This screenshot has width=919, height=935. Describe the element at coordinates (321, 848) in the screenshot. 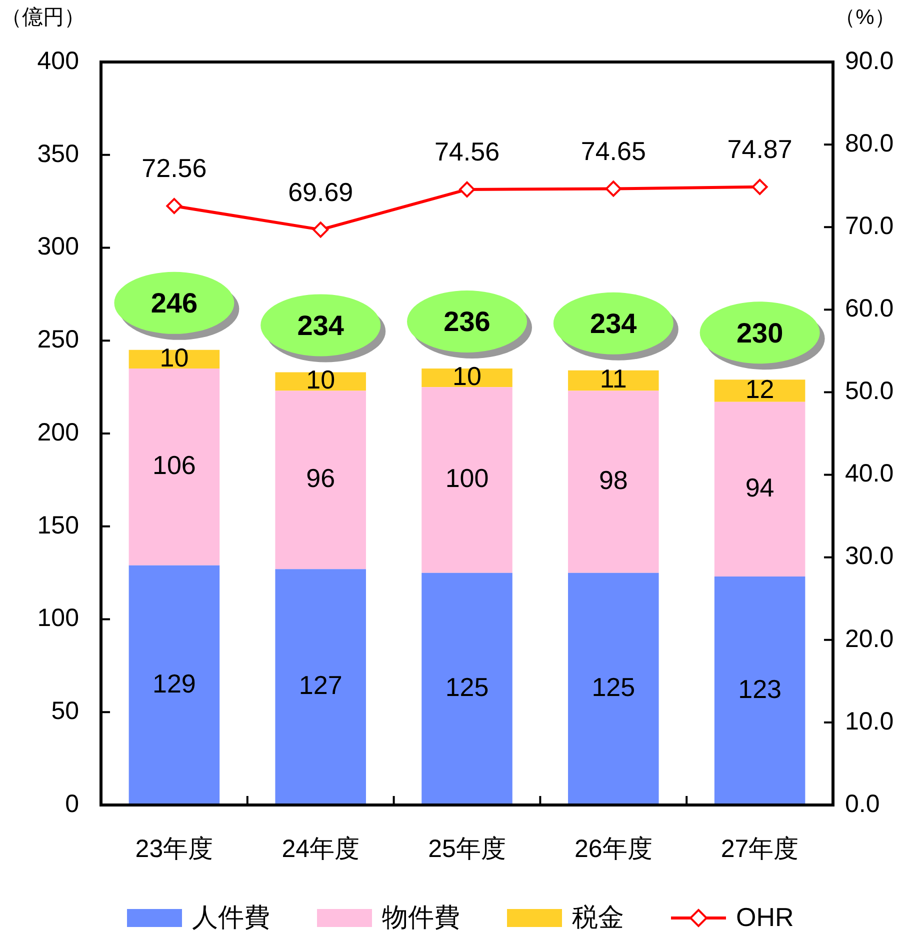

I see `x-tick-label: 24年度` at that location.